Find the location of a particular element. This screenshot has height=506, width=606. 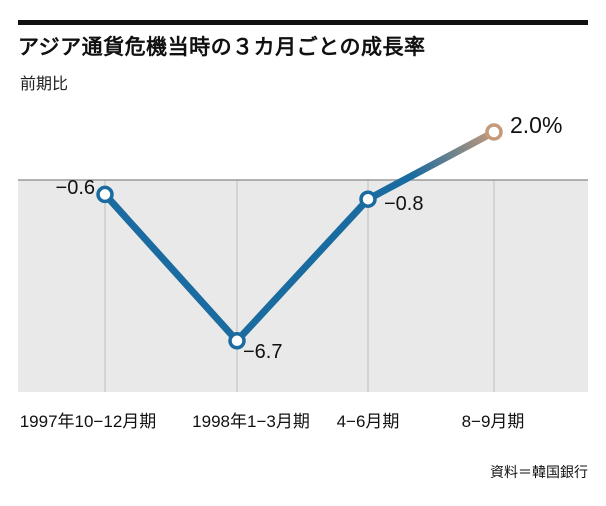

chart-title: アジア通貨危機当時の３カ月ごとの成長率 is located at coordinates (222, 47).